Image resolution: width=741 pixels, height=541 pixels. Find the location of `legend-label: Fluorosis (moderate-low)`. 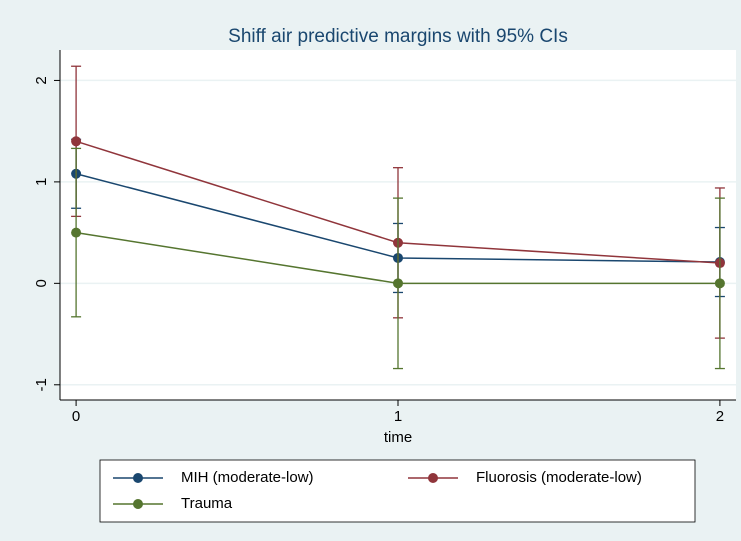

legend-label: Fluorosis (moderate-low) is located at coordinates (559, 477).